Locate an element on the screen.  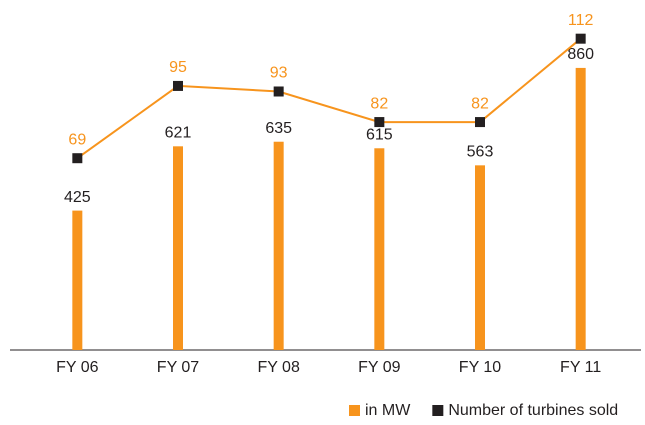
x-tick-label: FY 07 is located at coordinates (178, 367).